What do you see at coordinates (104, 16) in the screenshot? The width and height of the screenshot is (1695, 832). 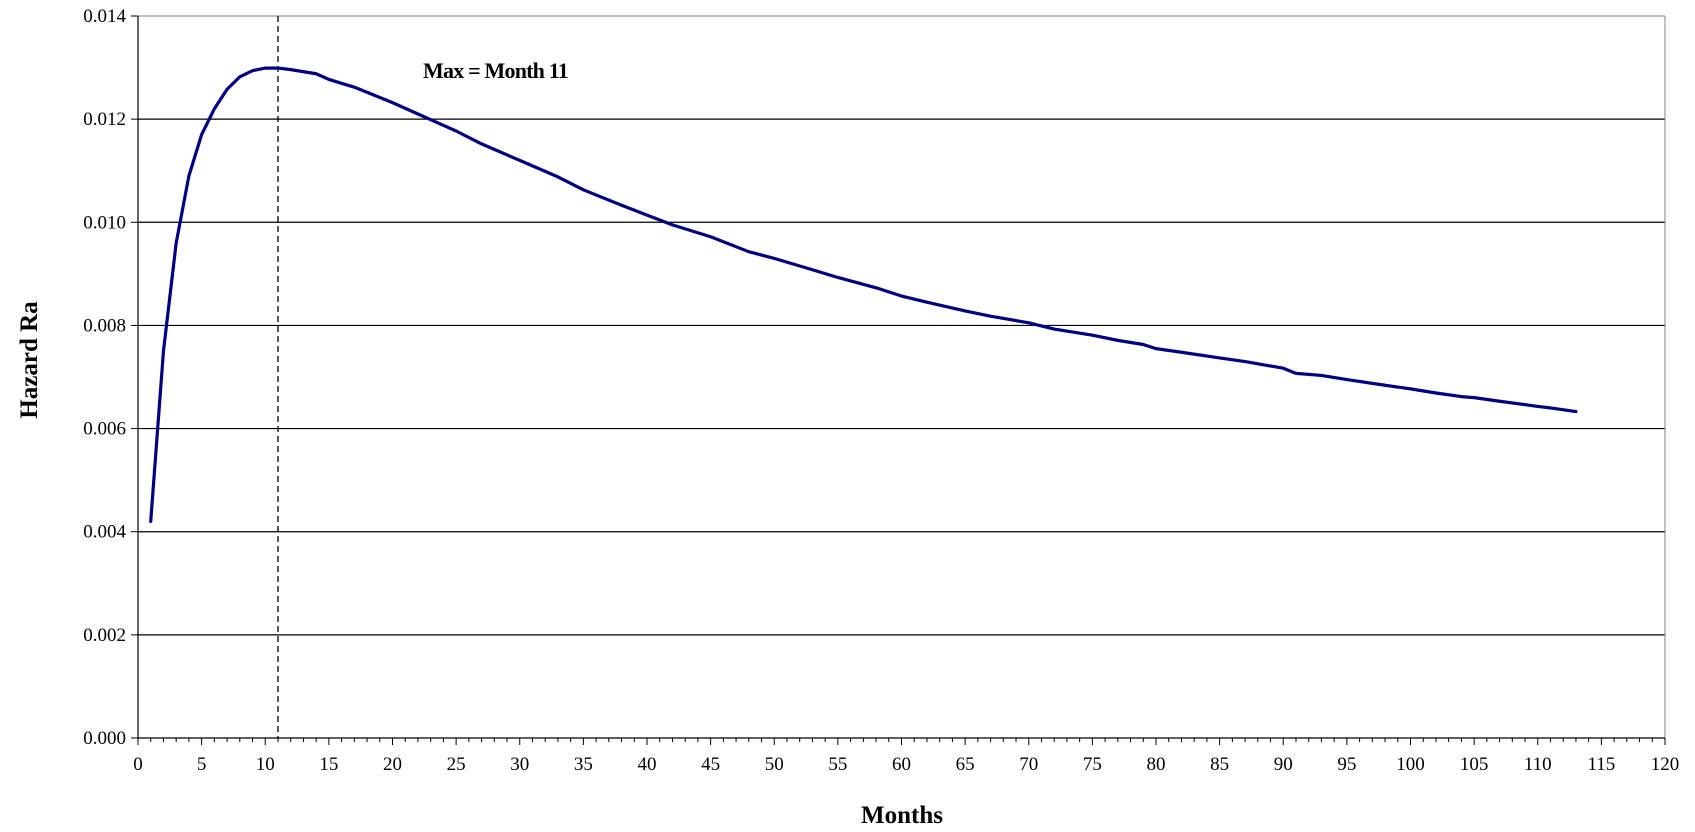 I see `y-tick-label: 0.014` at bounding box center [104, 16].